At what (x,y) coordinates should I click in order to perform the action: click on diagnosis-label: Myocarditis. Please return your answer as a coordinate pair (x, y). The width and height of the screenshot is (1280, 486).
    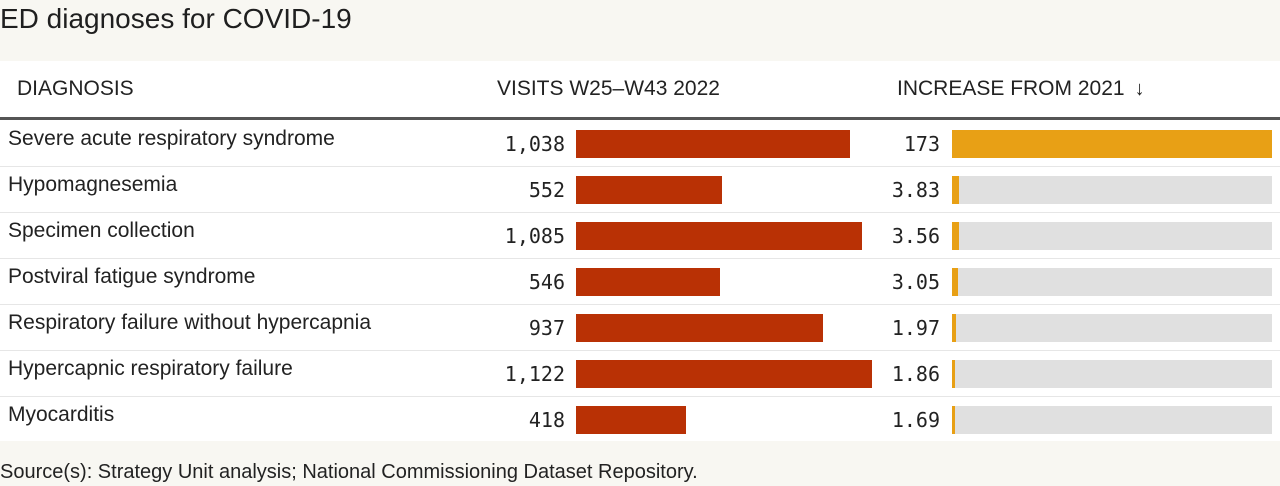
    Looking at the image, I should click on (61, 414).